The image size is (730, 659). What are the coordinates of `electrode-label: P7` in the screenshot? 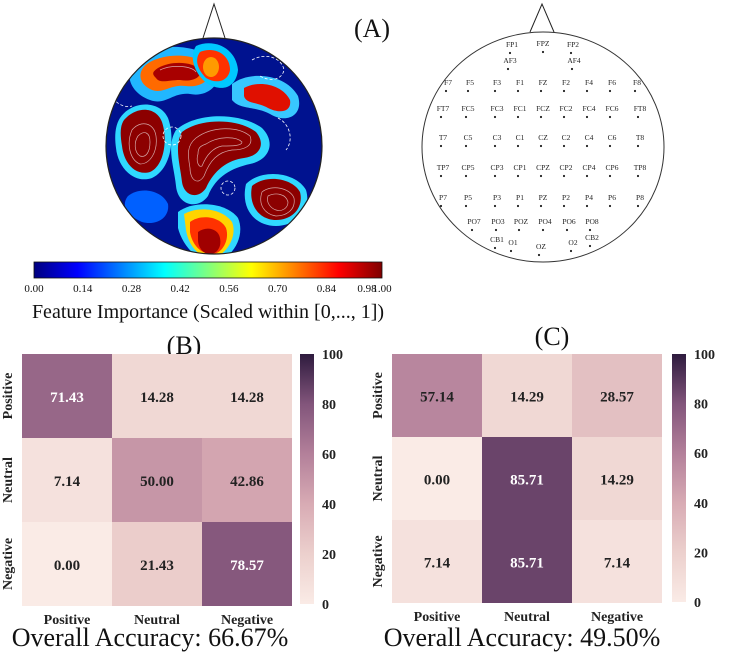 It's located at (443, 197).